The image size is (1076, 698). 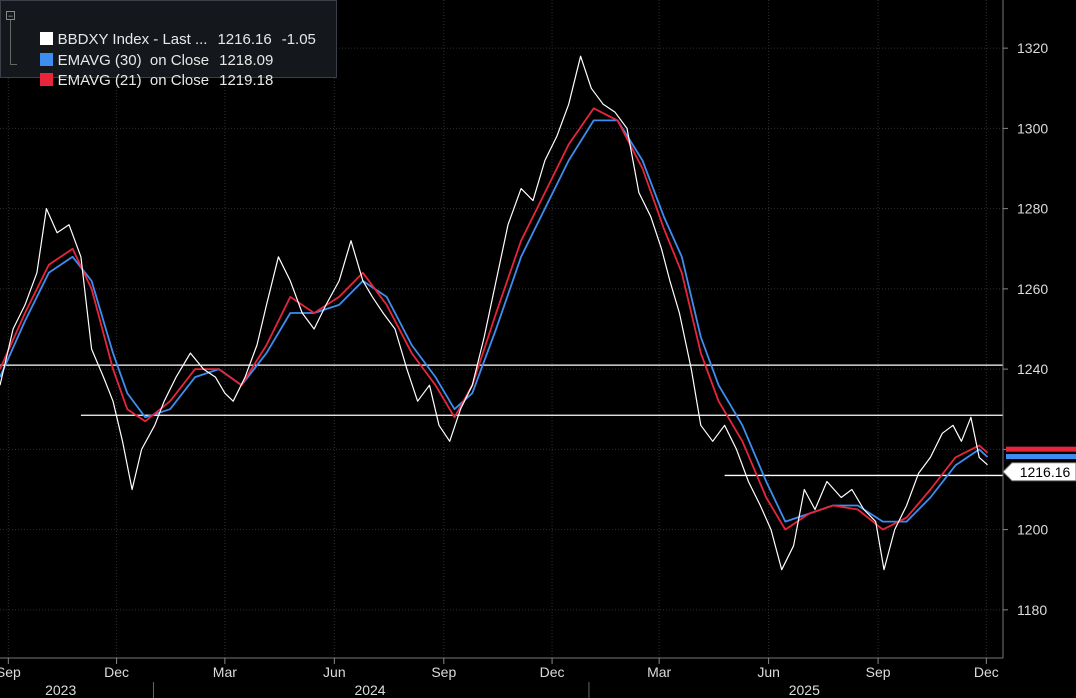 I want to click on legend-value: 1219.18, so click(x=246, y=80).